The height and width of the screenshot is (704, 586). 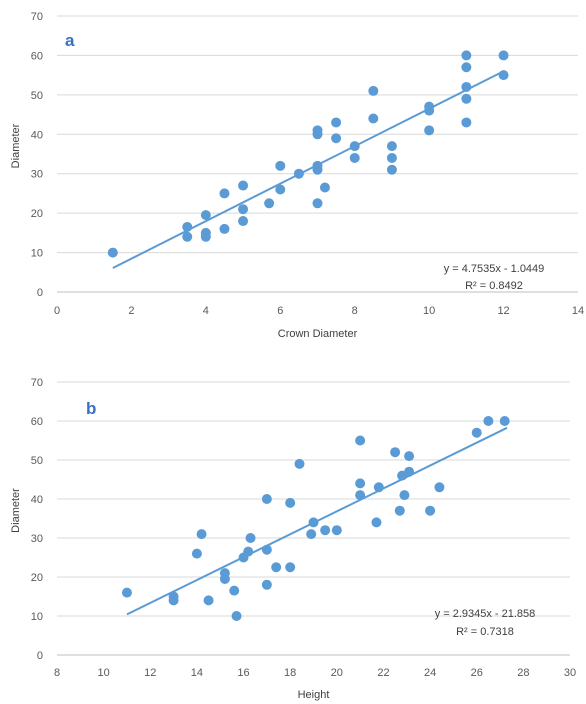 What do you see at coordinates (206, 311) in the screenshot?
I see `x-tick-label: 4` at bounding box center [206, 311].